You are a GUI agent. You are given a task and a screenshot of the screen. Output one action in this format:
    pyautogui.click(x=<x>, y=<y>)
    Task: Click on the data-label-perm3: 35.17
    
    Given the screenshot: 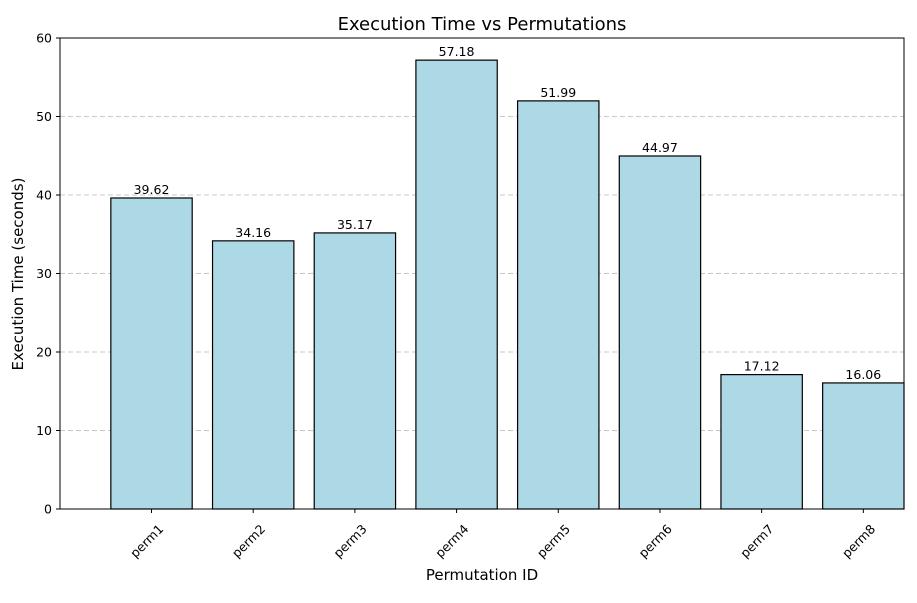 What is the action you would take?
    pyautogui.click(x=355, y=224)
    